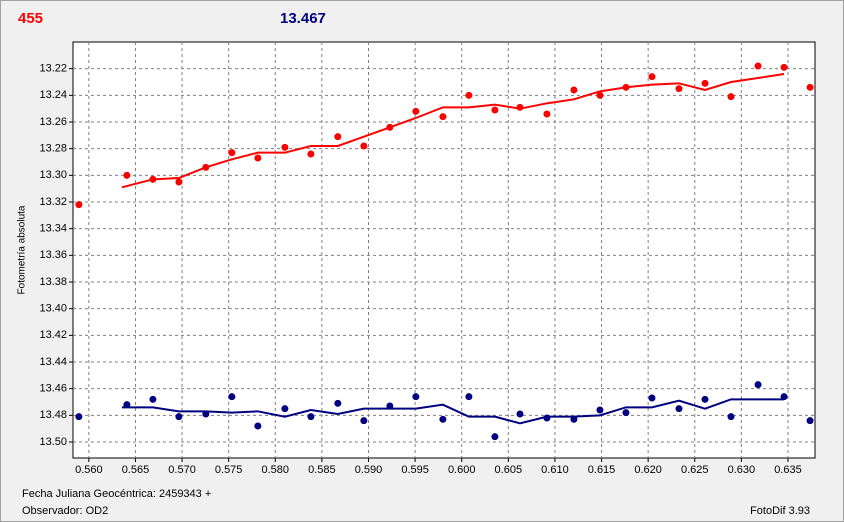 The width and height of the screenshot is (844, 522). I want to click on x-tick-label: 0.595, so click(415, 470).